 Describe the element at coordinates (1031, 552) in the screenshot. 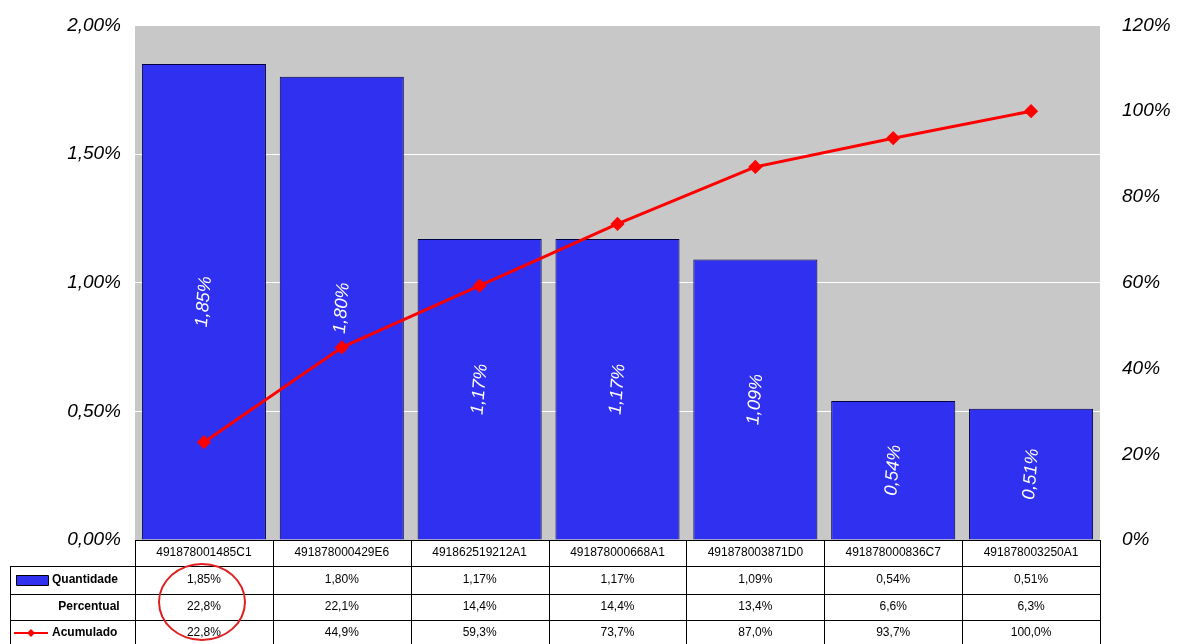

I see `x-tick-label: 491878003250A1` at that location.